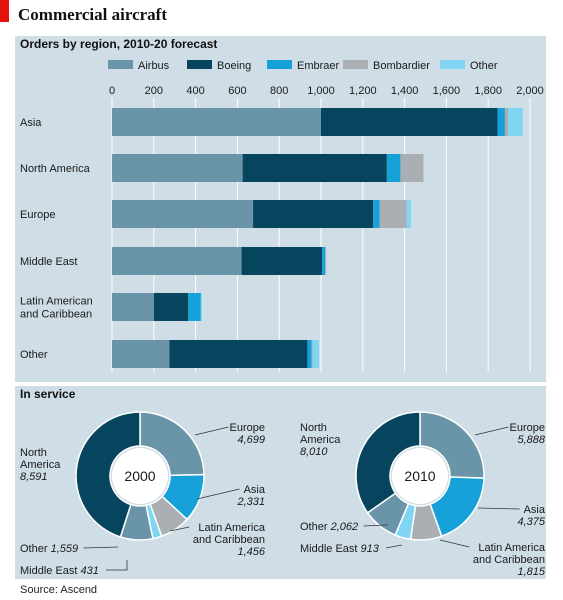 This screenshot has width=563, height=600. I want to click on x-tick-label: 400, so click(195, 91).